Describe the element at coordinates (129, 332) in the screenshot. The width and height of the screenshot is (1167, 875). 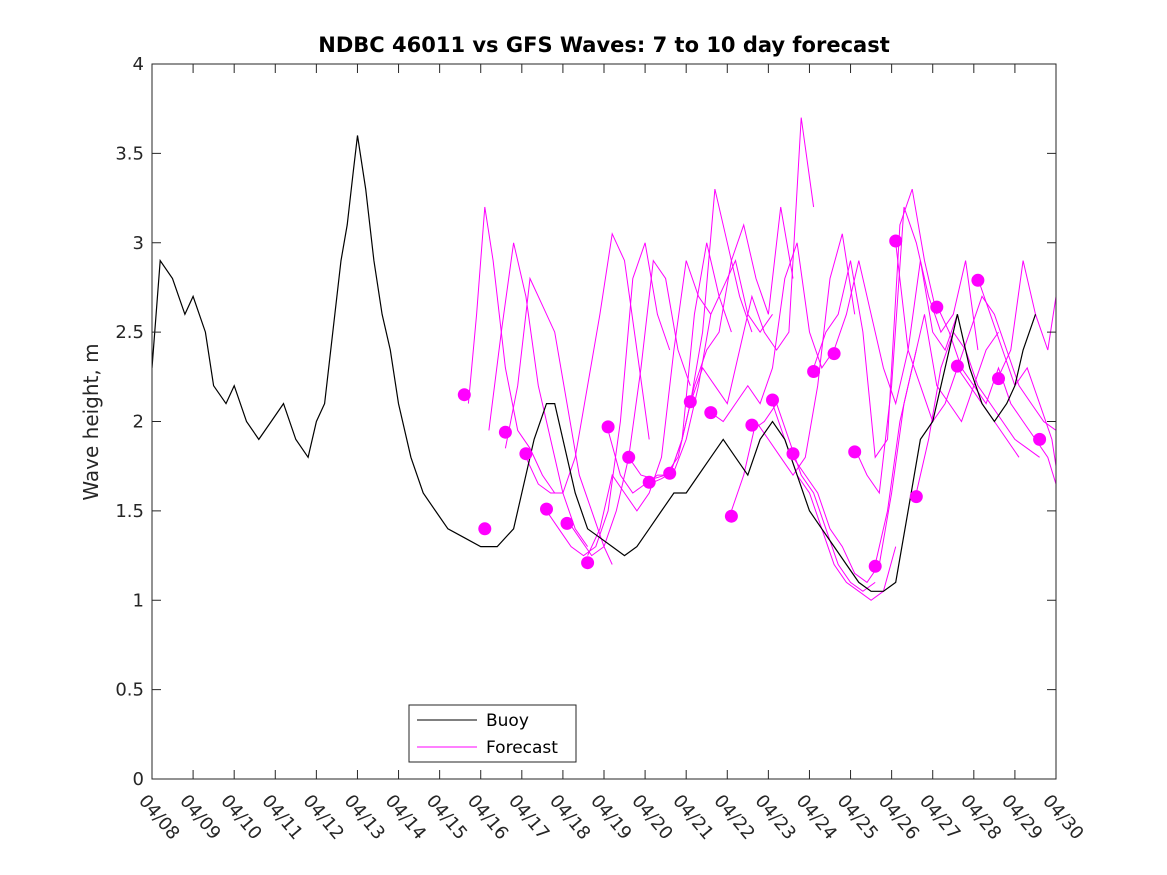
I see `y-tick-label: 2.5` at that location.